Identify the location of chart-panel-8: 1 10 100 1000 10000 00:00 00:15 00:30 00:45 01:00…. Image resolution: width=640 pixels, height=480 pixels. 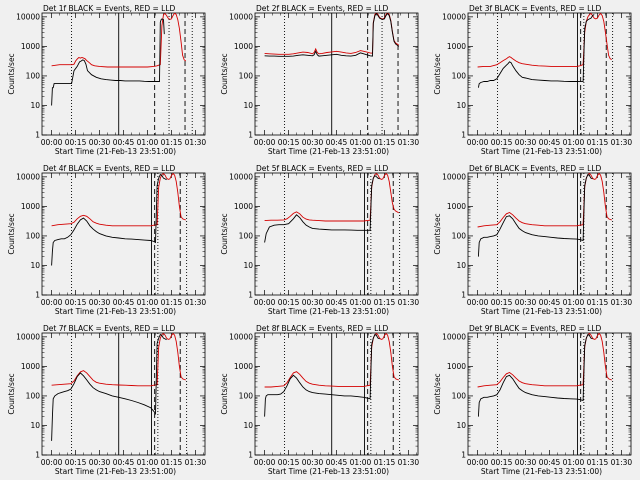
(319, 400).